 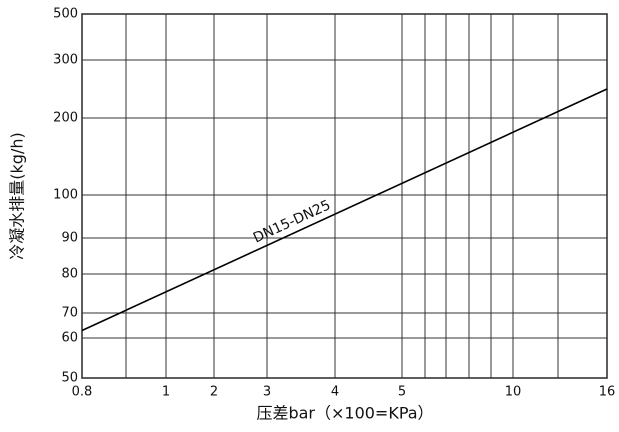 What do you see at coordinates (82, 392) in the screenshot?
I see `x-tick-label: 0.8` at bounding box center [82, 392].